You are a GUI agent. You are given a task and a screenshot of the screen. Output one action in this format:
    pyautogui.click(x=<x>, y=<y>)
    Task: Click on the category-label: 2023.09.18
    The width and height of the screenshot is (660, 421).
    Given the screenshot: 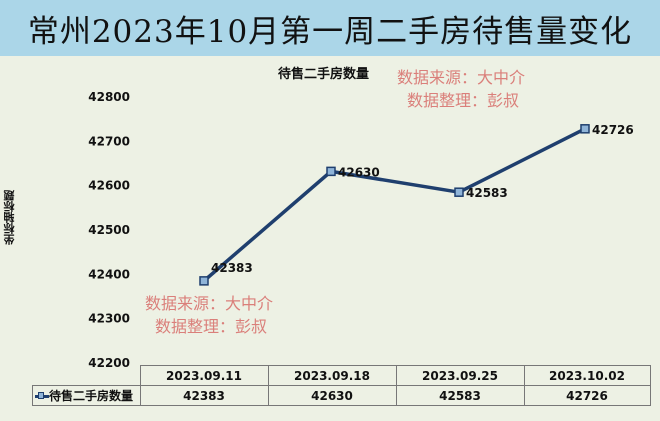 What is the action you would take?
    pyautogui.click(x=332, y=375)
    